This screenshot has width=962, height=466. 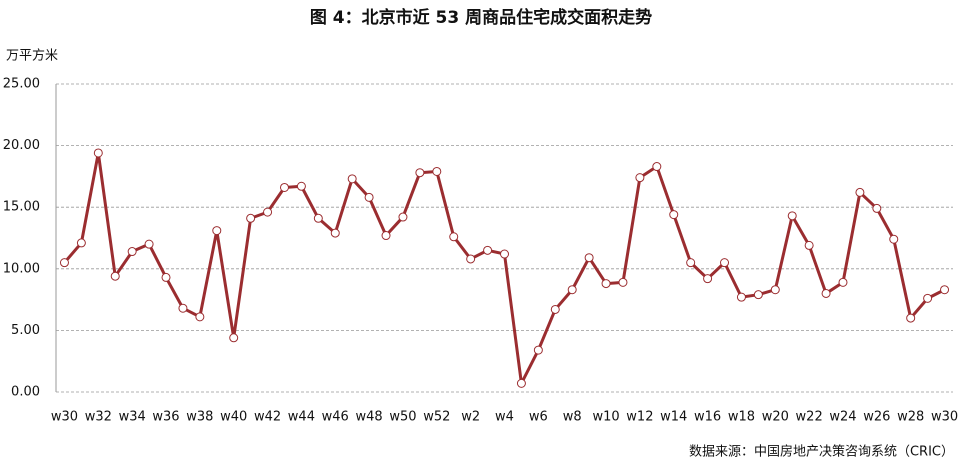 I want to click on x-tick-label: w40, so click(x=233, y=417).